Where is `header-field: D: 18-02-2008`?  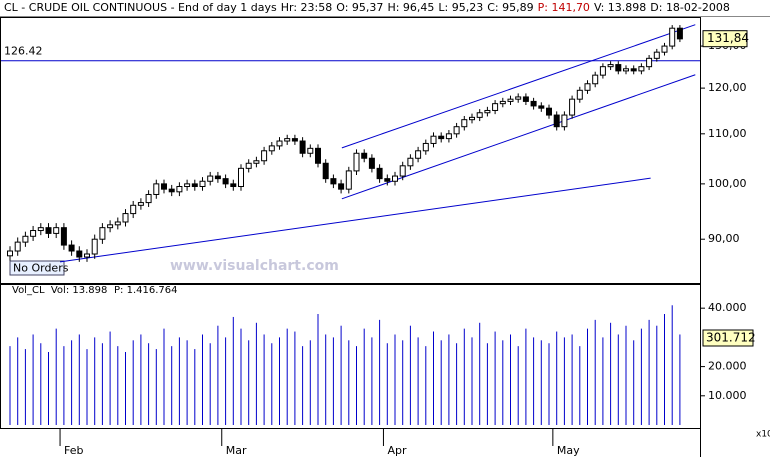
header-field: D: 18-02-2008 is located at coordinates (690, 7).